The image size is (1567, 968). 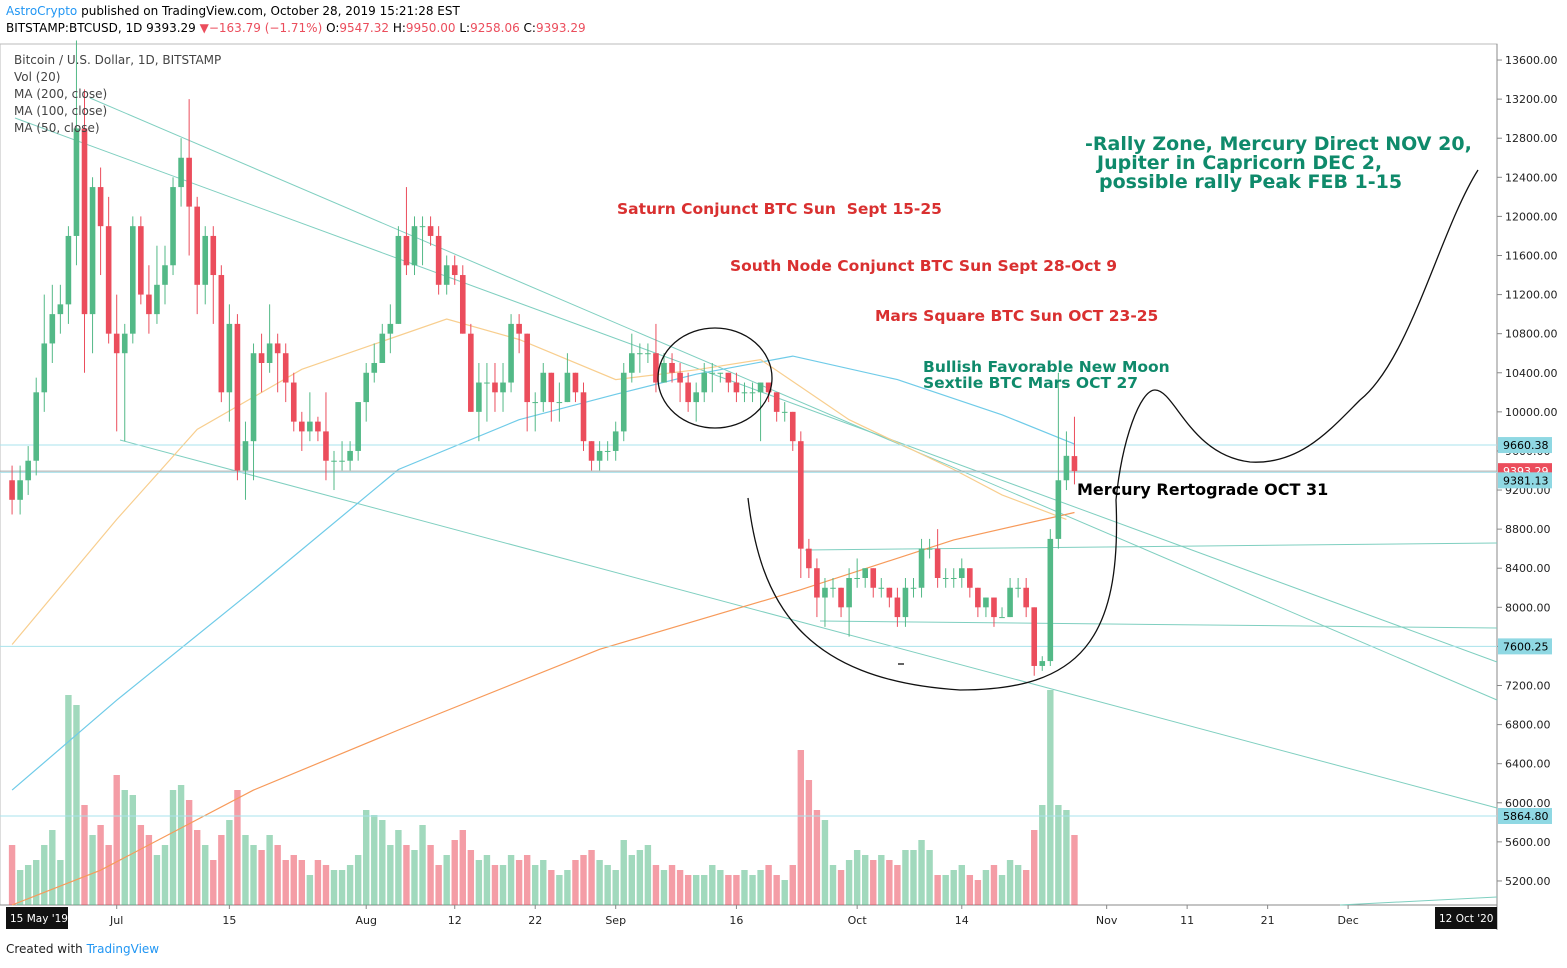 What do you see at coordinates (736, 920) in the screenshot?
I see `x-tick-label: 16` at bounding box center [736, 920].